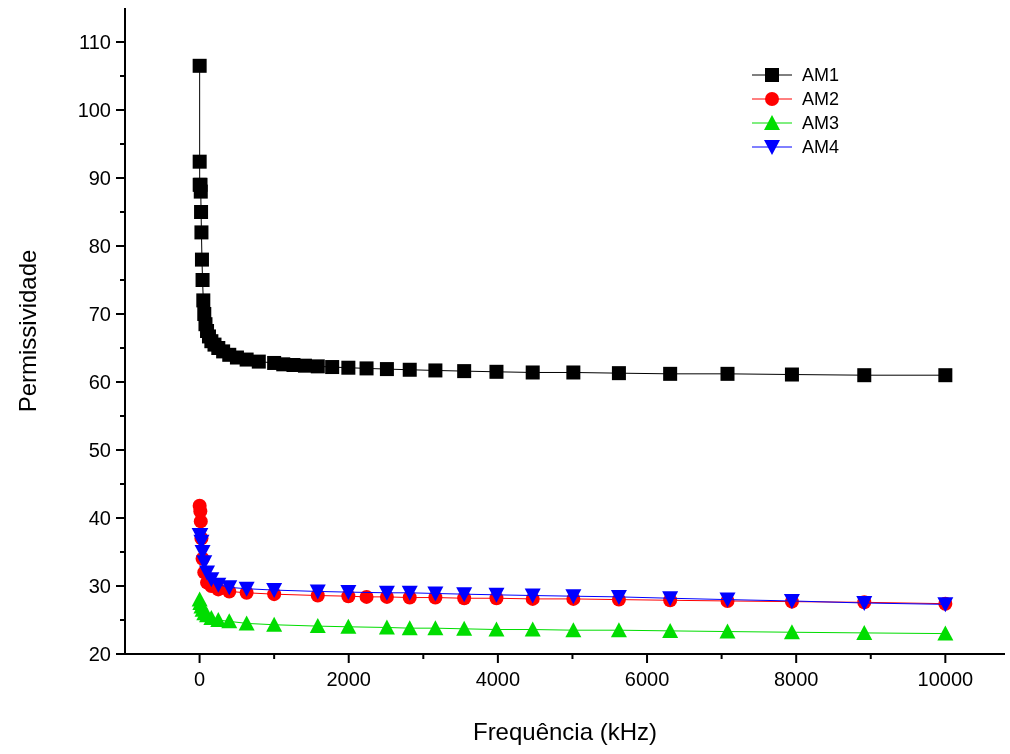 The height and width of the screenshot is (754, 1010). Describe the element at coordinates (821, 147) in the screenshot. I see `legend-label: AM4` at that location.